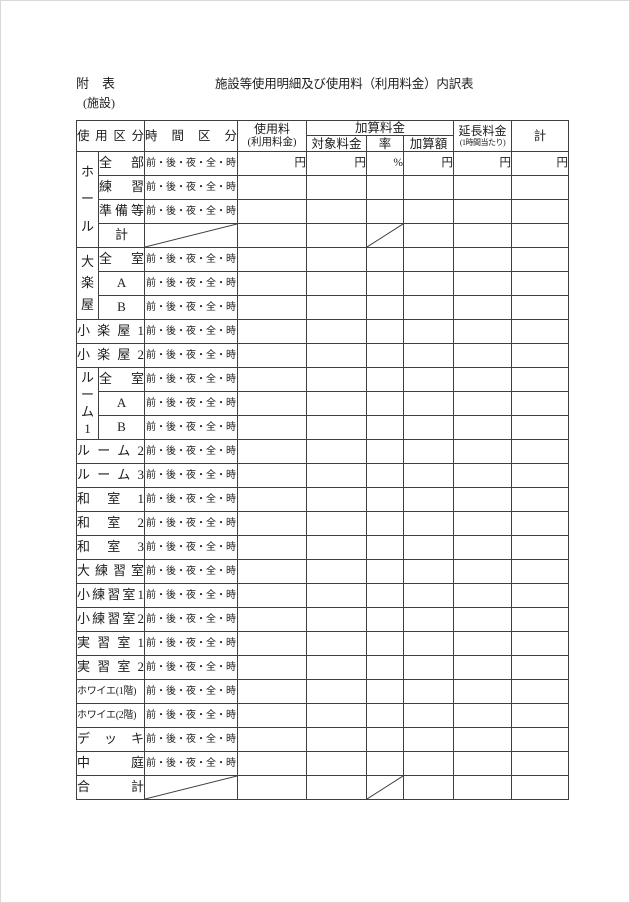  I want to click on usage-name-cell: 全部, so click(121, 164).